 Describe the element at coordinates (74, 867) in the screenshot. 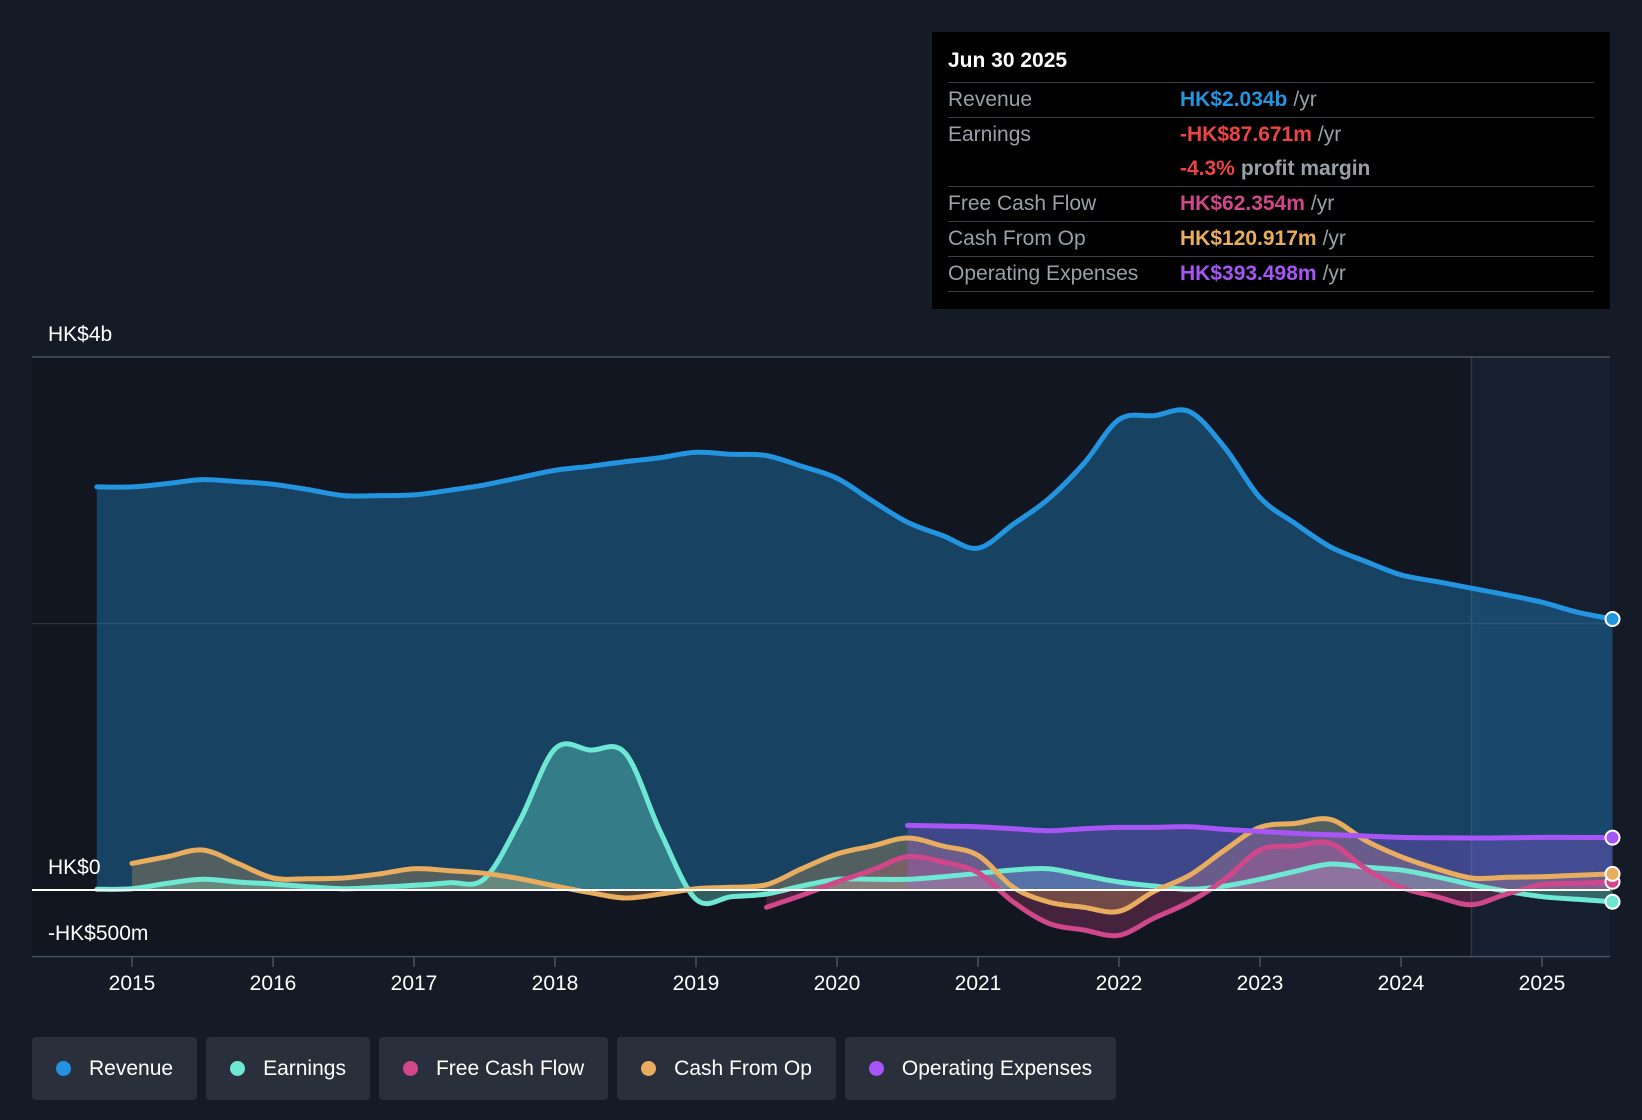

I see `y-tick-label-zero: HK$0` at that location.